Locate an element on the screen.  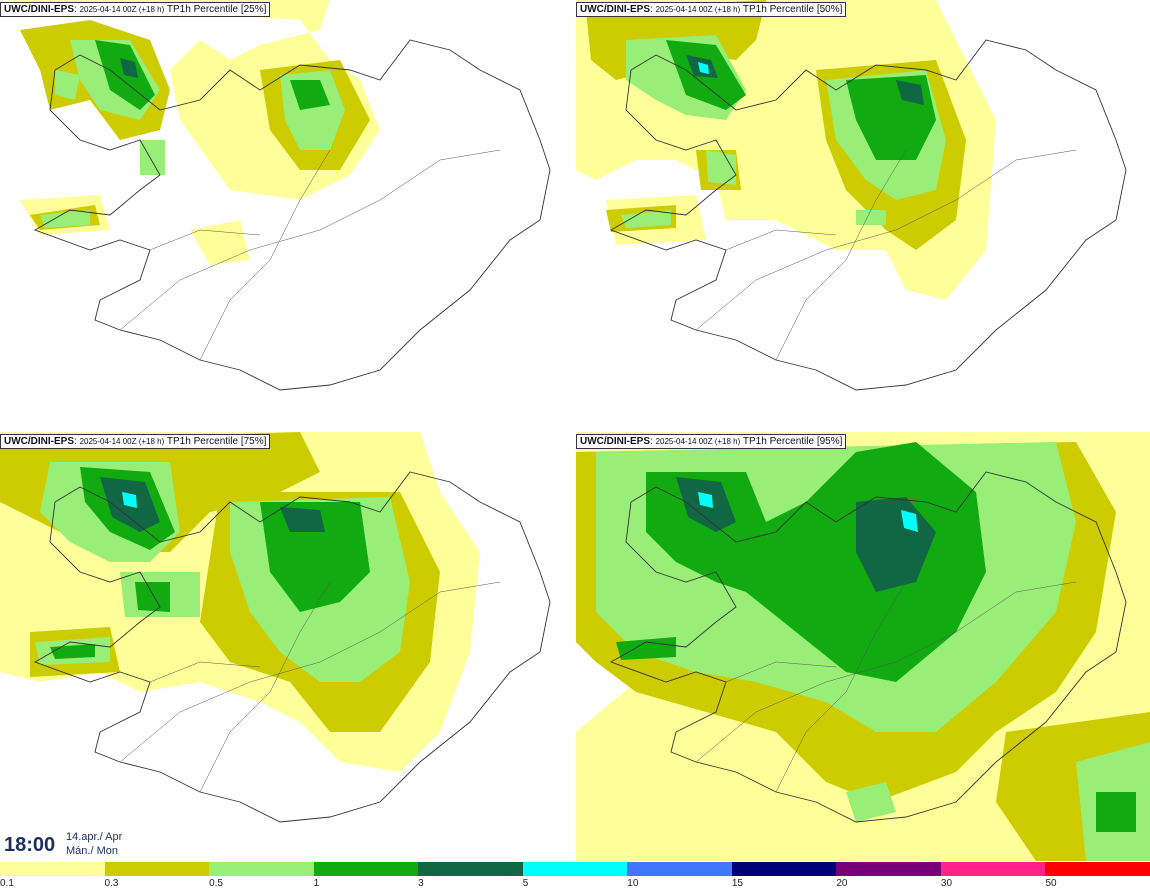
colorbar-tick-label: 15 is located at coordinates (737, 883).